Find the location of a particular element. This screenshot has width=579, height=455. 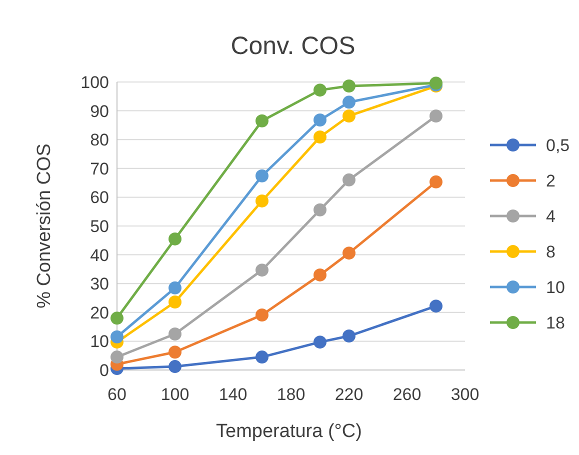

legend-label: 0,5 is located at coordinates (558, 145).